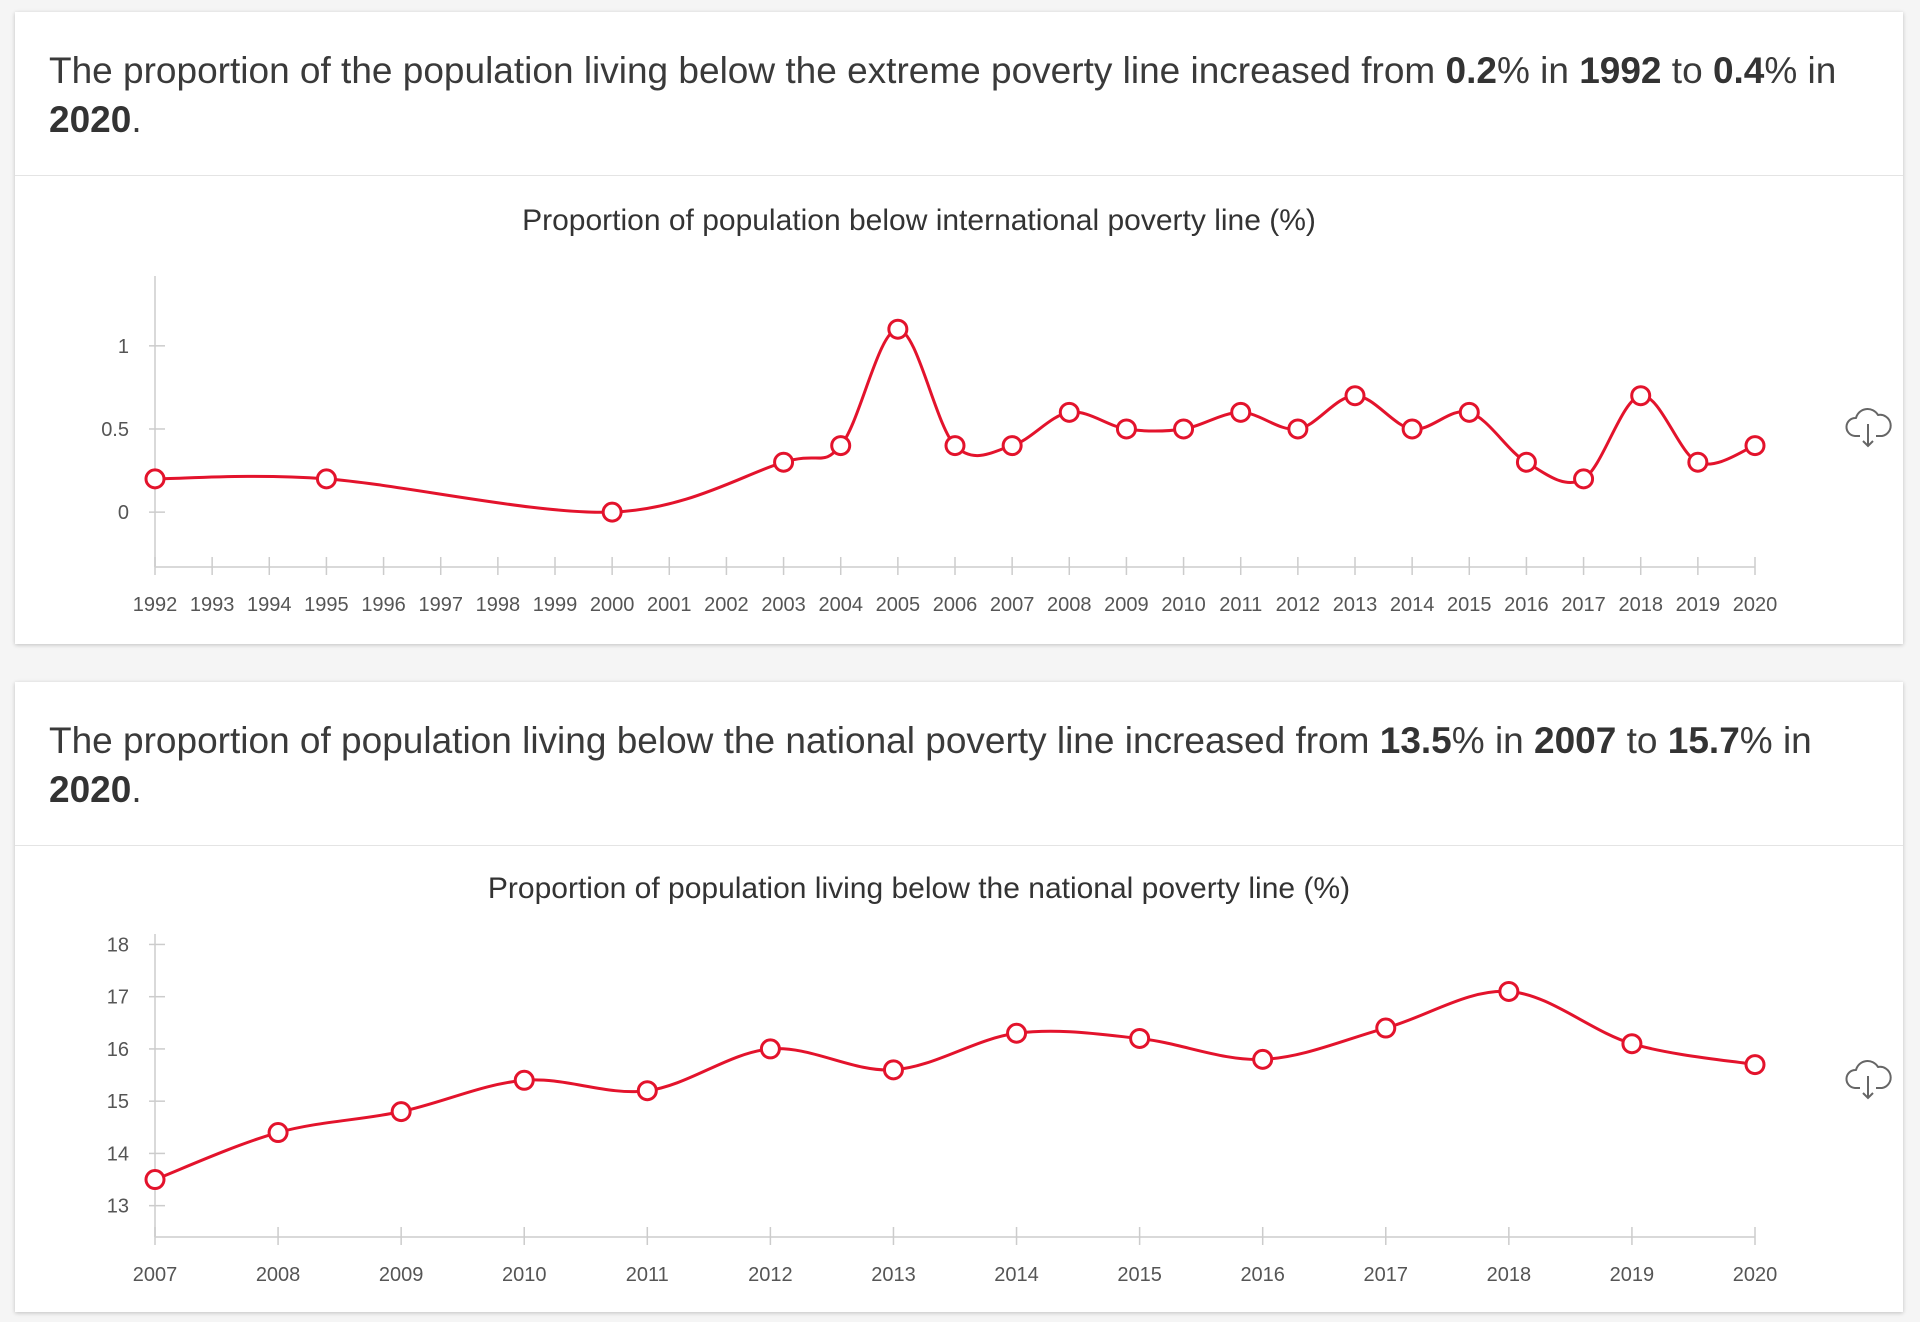 The image size is (1920, 1322). Describe the element at coordinates (115, 430) in the screenshot. I see `y-tick-label: 0.5` at that location.